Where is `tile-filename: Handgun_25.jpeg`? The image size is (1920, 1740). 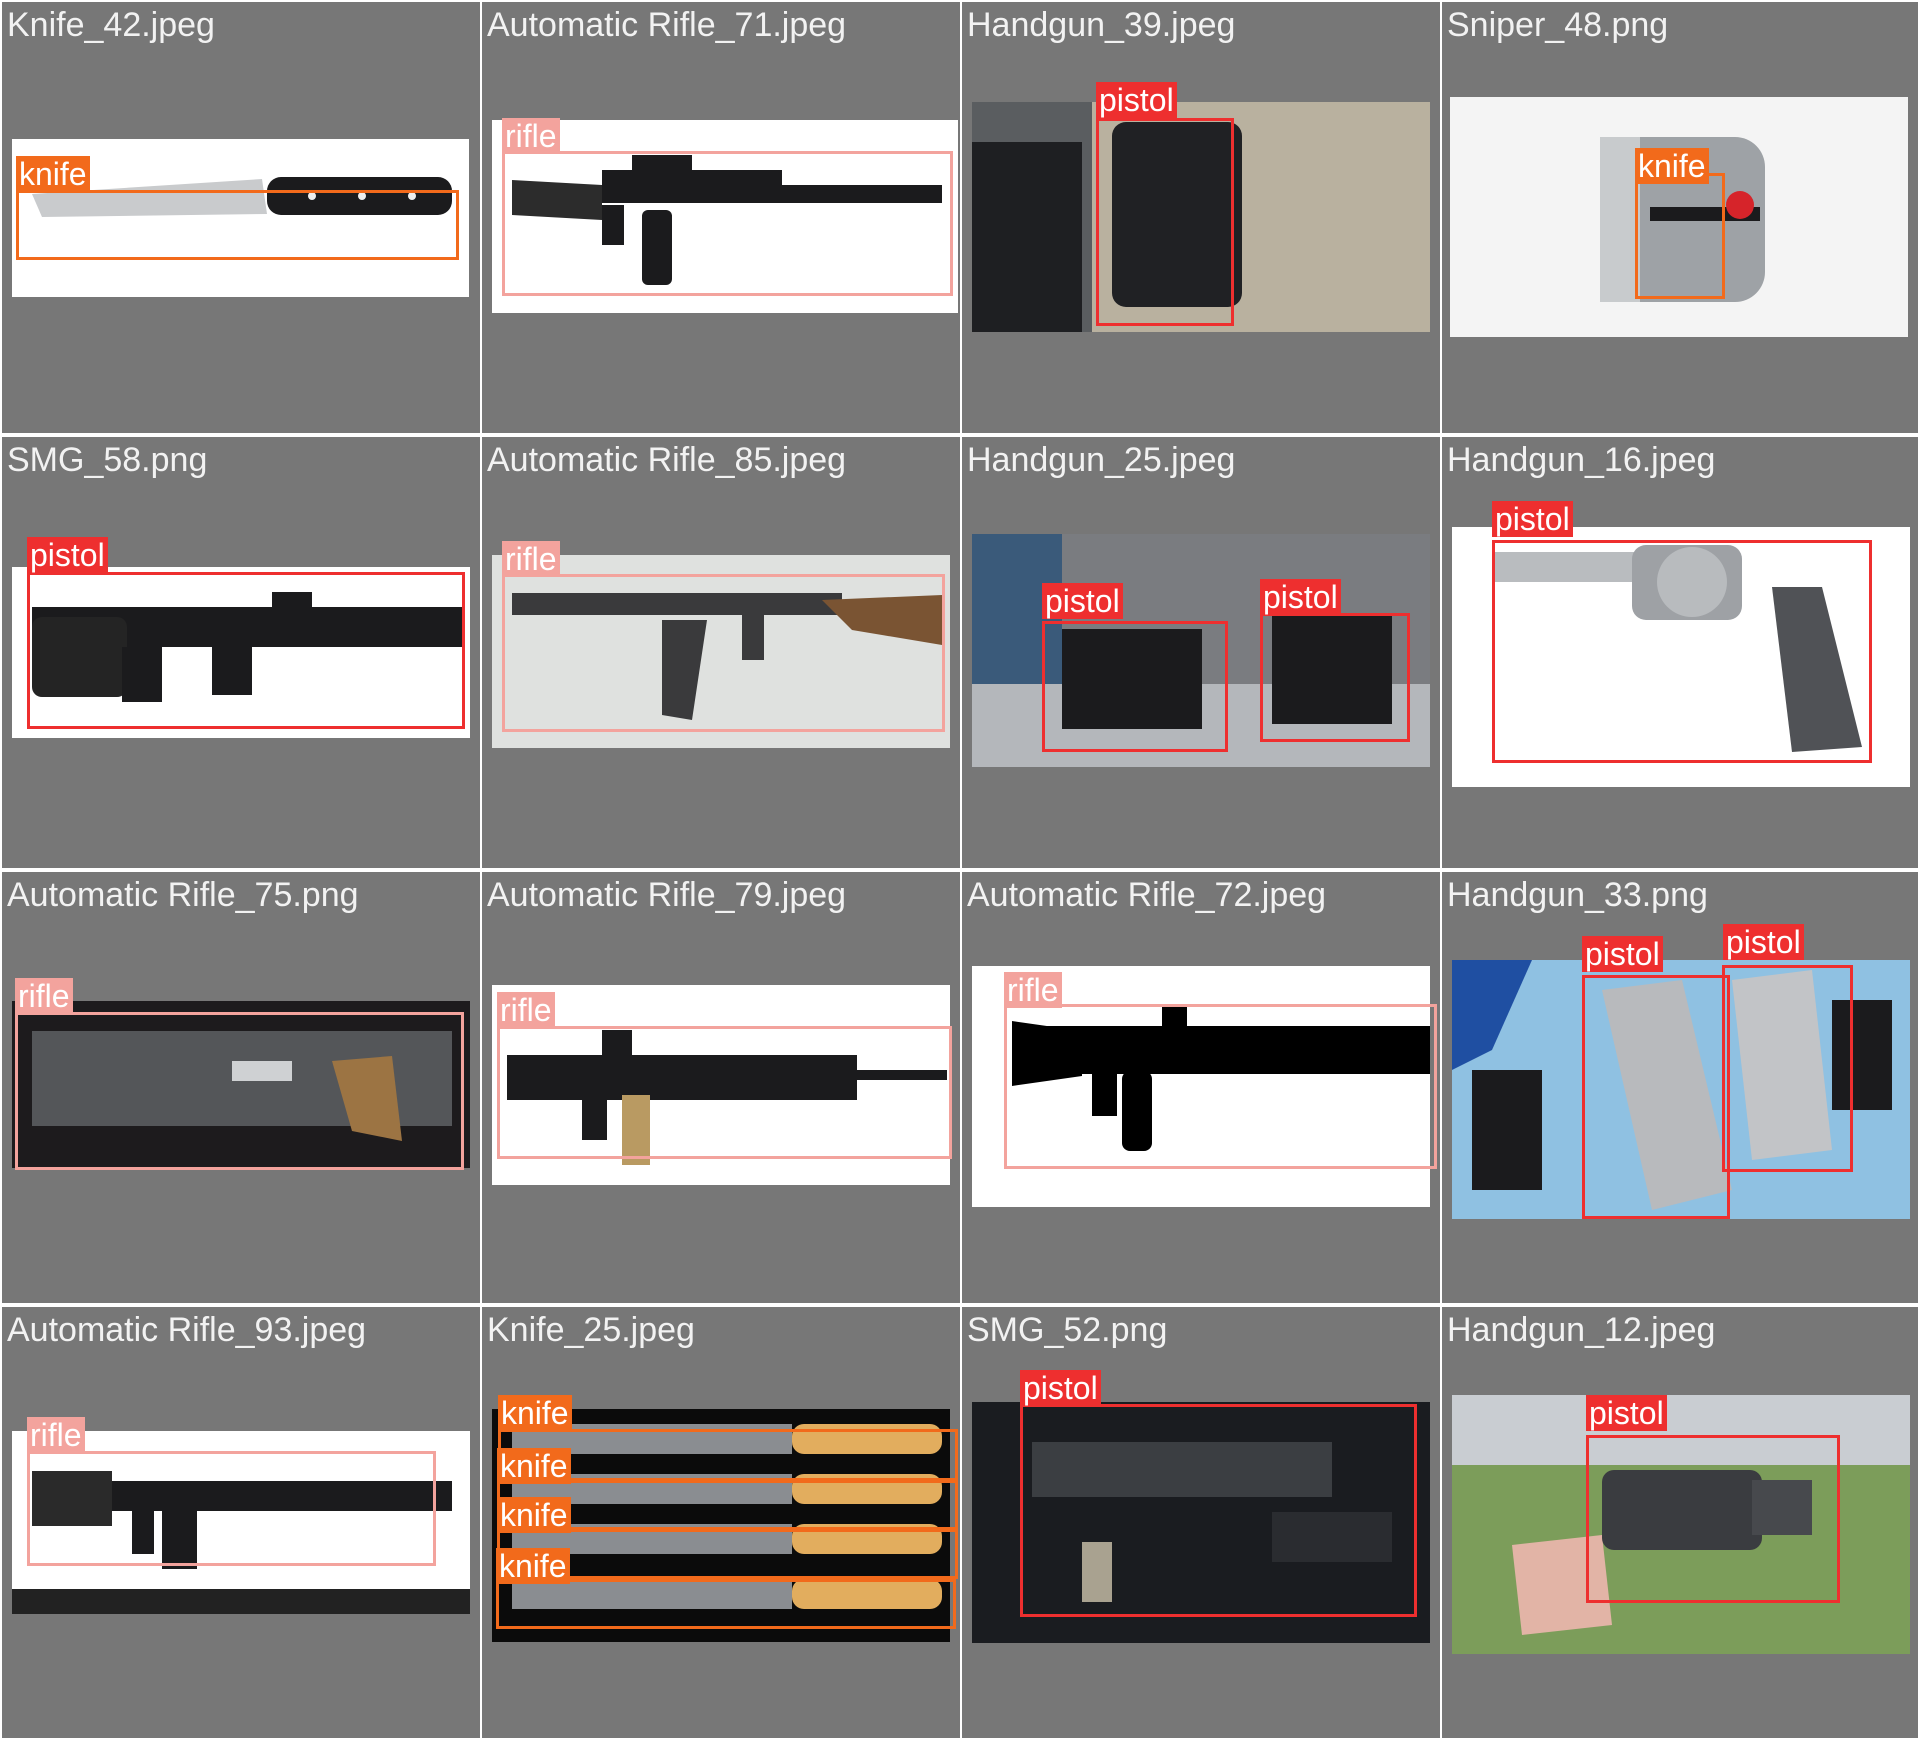
tile-filename: Handgun_25.jpeg is located at coordinates (1101, 460).